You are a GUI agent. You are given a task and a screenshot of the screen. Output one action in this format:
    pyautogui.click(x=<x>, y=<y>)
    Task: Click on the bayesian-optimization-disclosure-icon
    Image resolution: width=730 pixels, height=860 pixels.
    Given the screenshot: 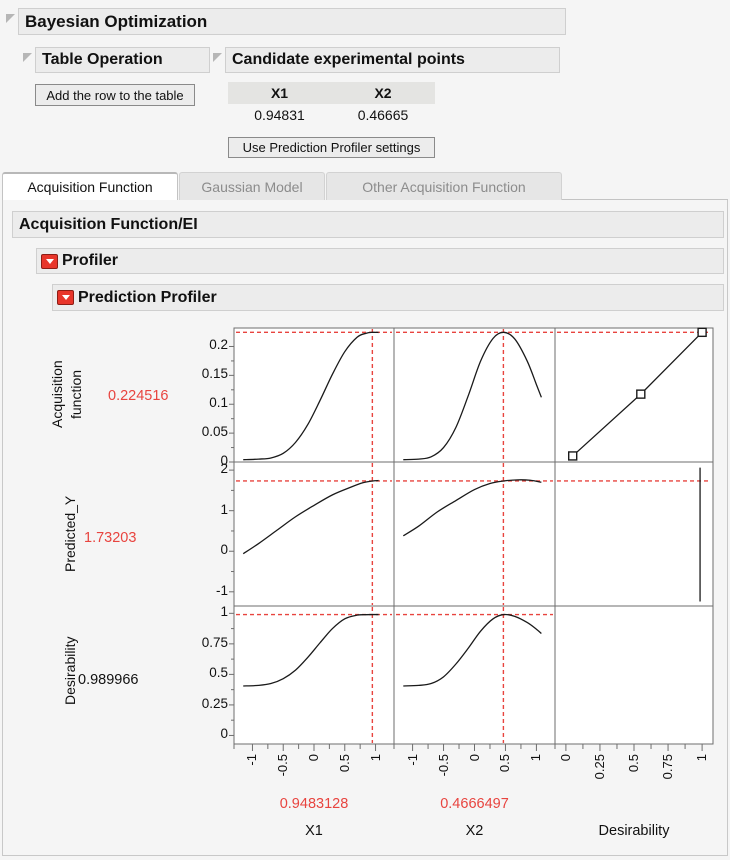 What is the action you would take?
    pyautogui.click(x=10, y=18)
    